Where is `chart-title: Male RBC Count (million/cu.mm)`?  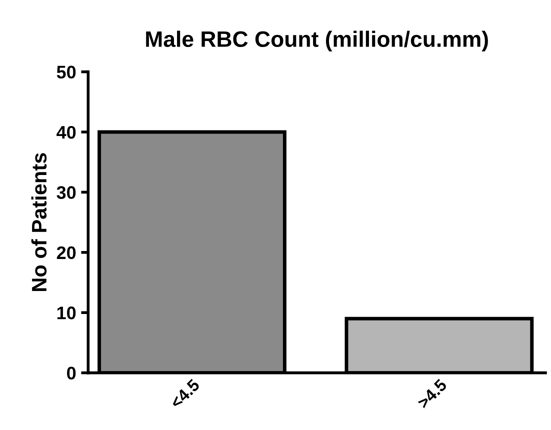 chart-title: Male RBC Count (million/cu.mm) is located at coordinates (317, 41).